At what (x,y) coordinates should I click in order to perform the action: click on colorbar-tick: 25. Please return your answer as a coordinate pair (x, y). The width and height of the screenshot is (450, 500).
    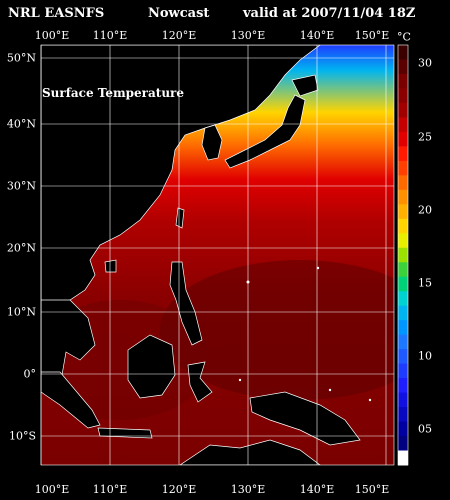
    Looking at the image, I should click on (425, 137).